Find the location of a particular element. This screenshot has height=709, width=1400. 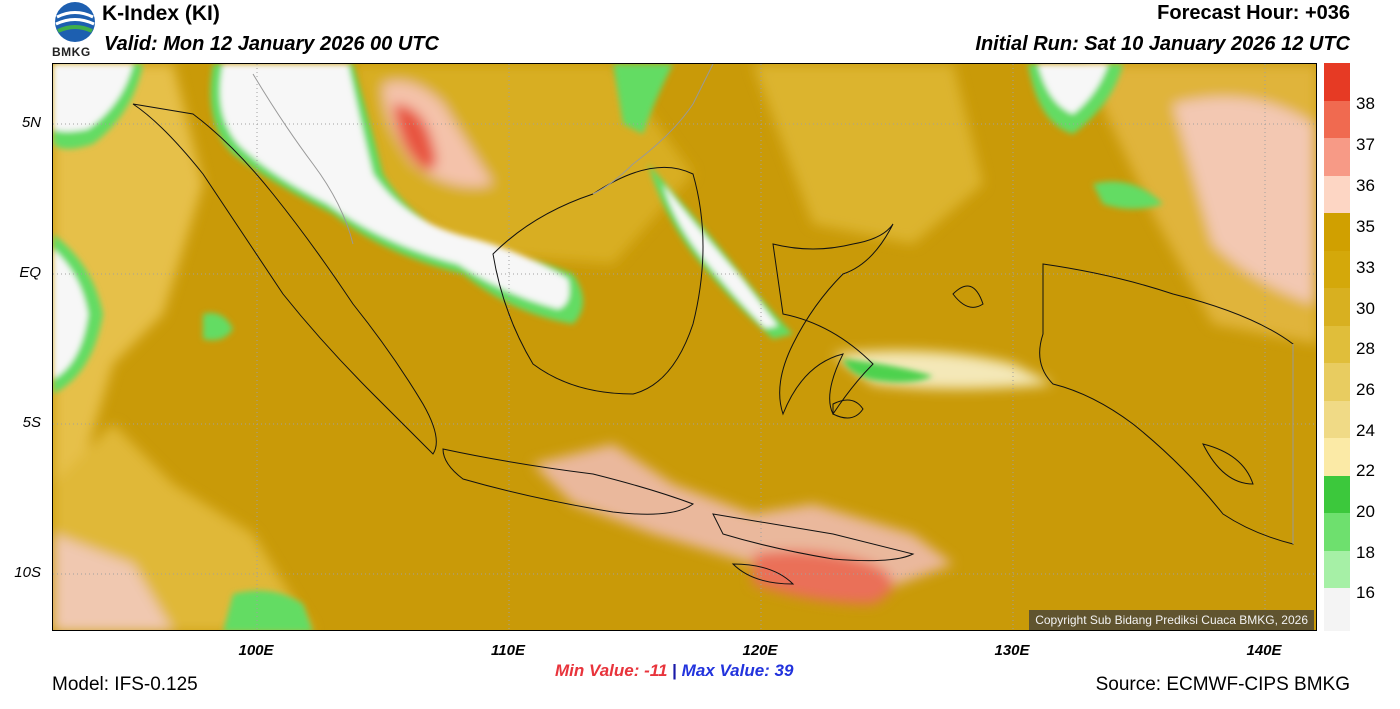

colorbar-label: 37 is located at coordinates (1365, 144).